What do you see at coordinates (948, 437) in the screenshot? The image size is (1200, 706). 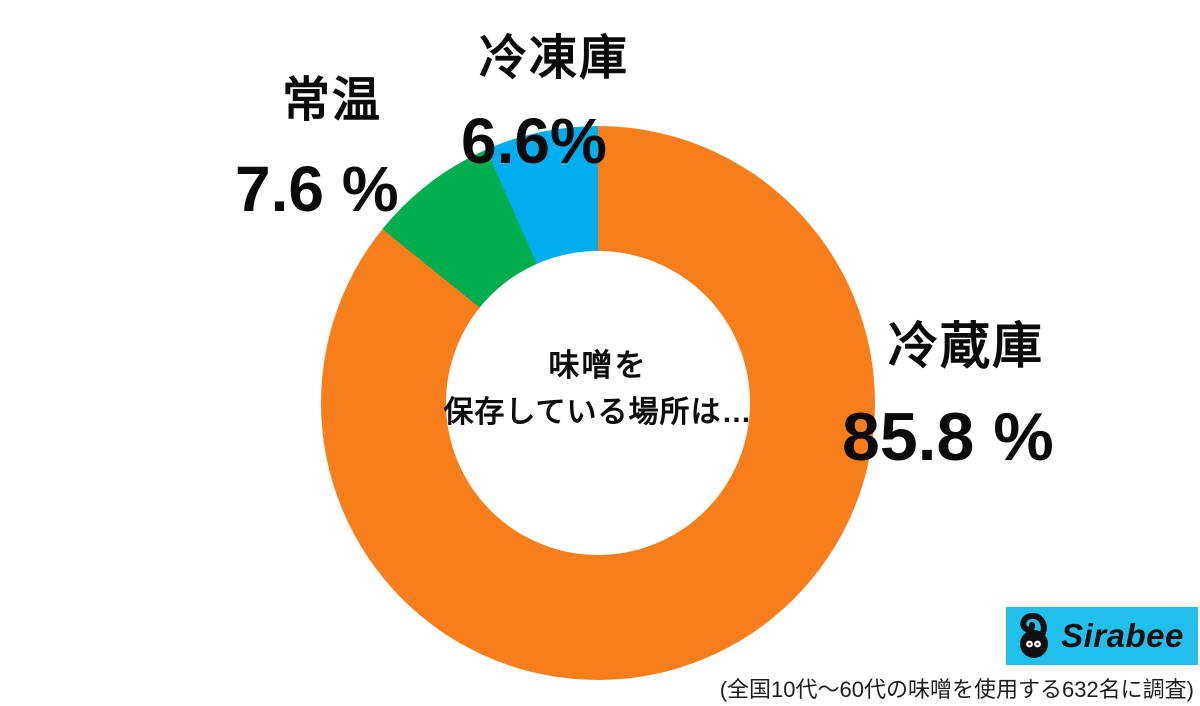 I see `value-refrigerator: 85.8 %` at bounding box center [948, 437].